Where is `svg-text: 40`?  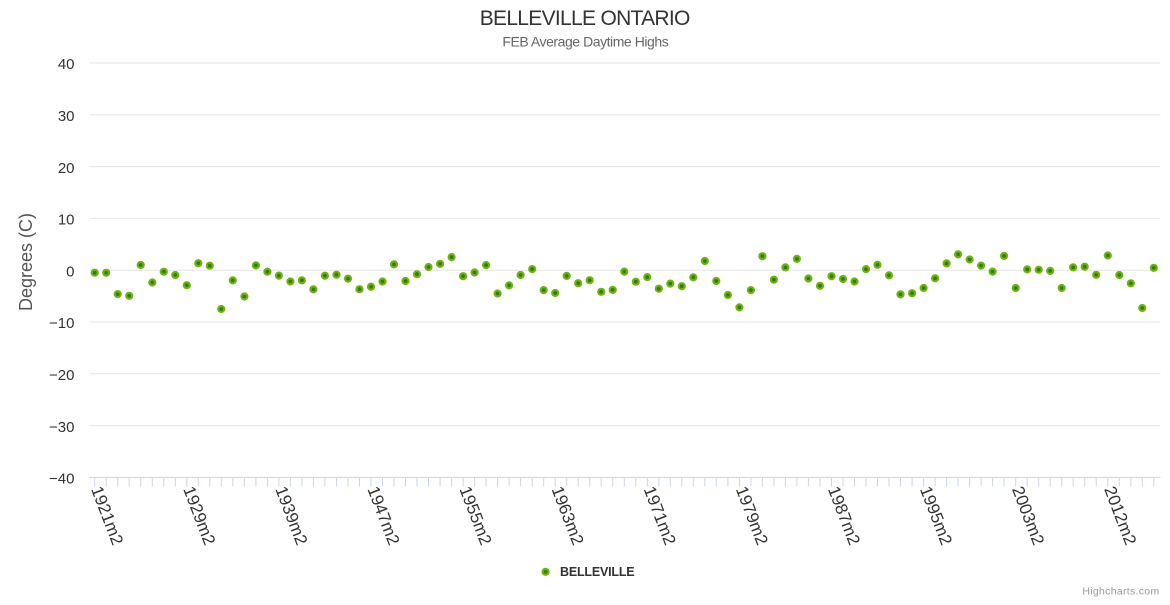
svg-text: 40 is located at coordinates (66, 64).